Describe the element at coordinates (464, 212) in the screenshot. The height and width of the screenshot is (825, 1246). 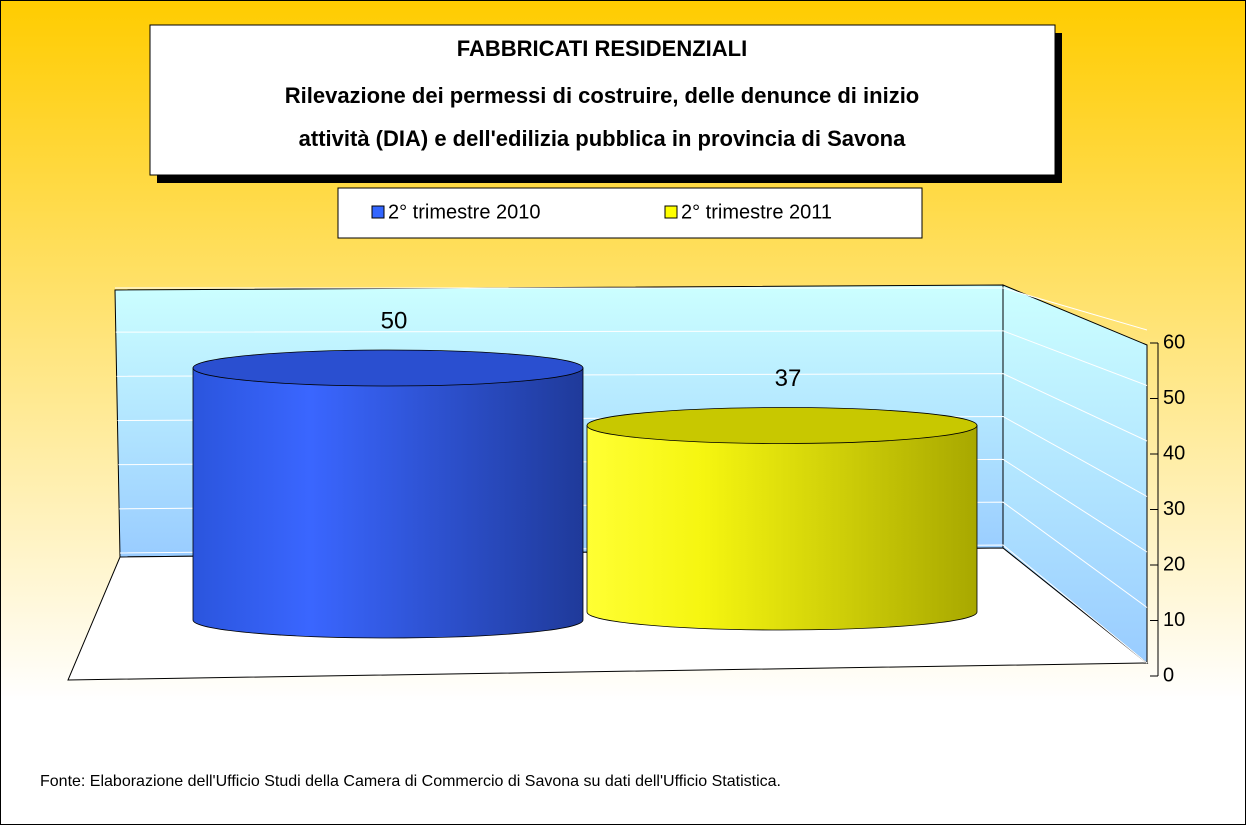
I see `legend-label: 2° trimestre 2010` at that location.